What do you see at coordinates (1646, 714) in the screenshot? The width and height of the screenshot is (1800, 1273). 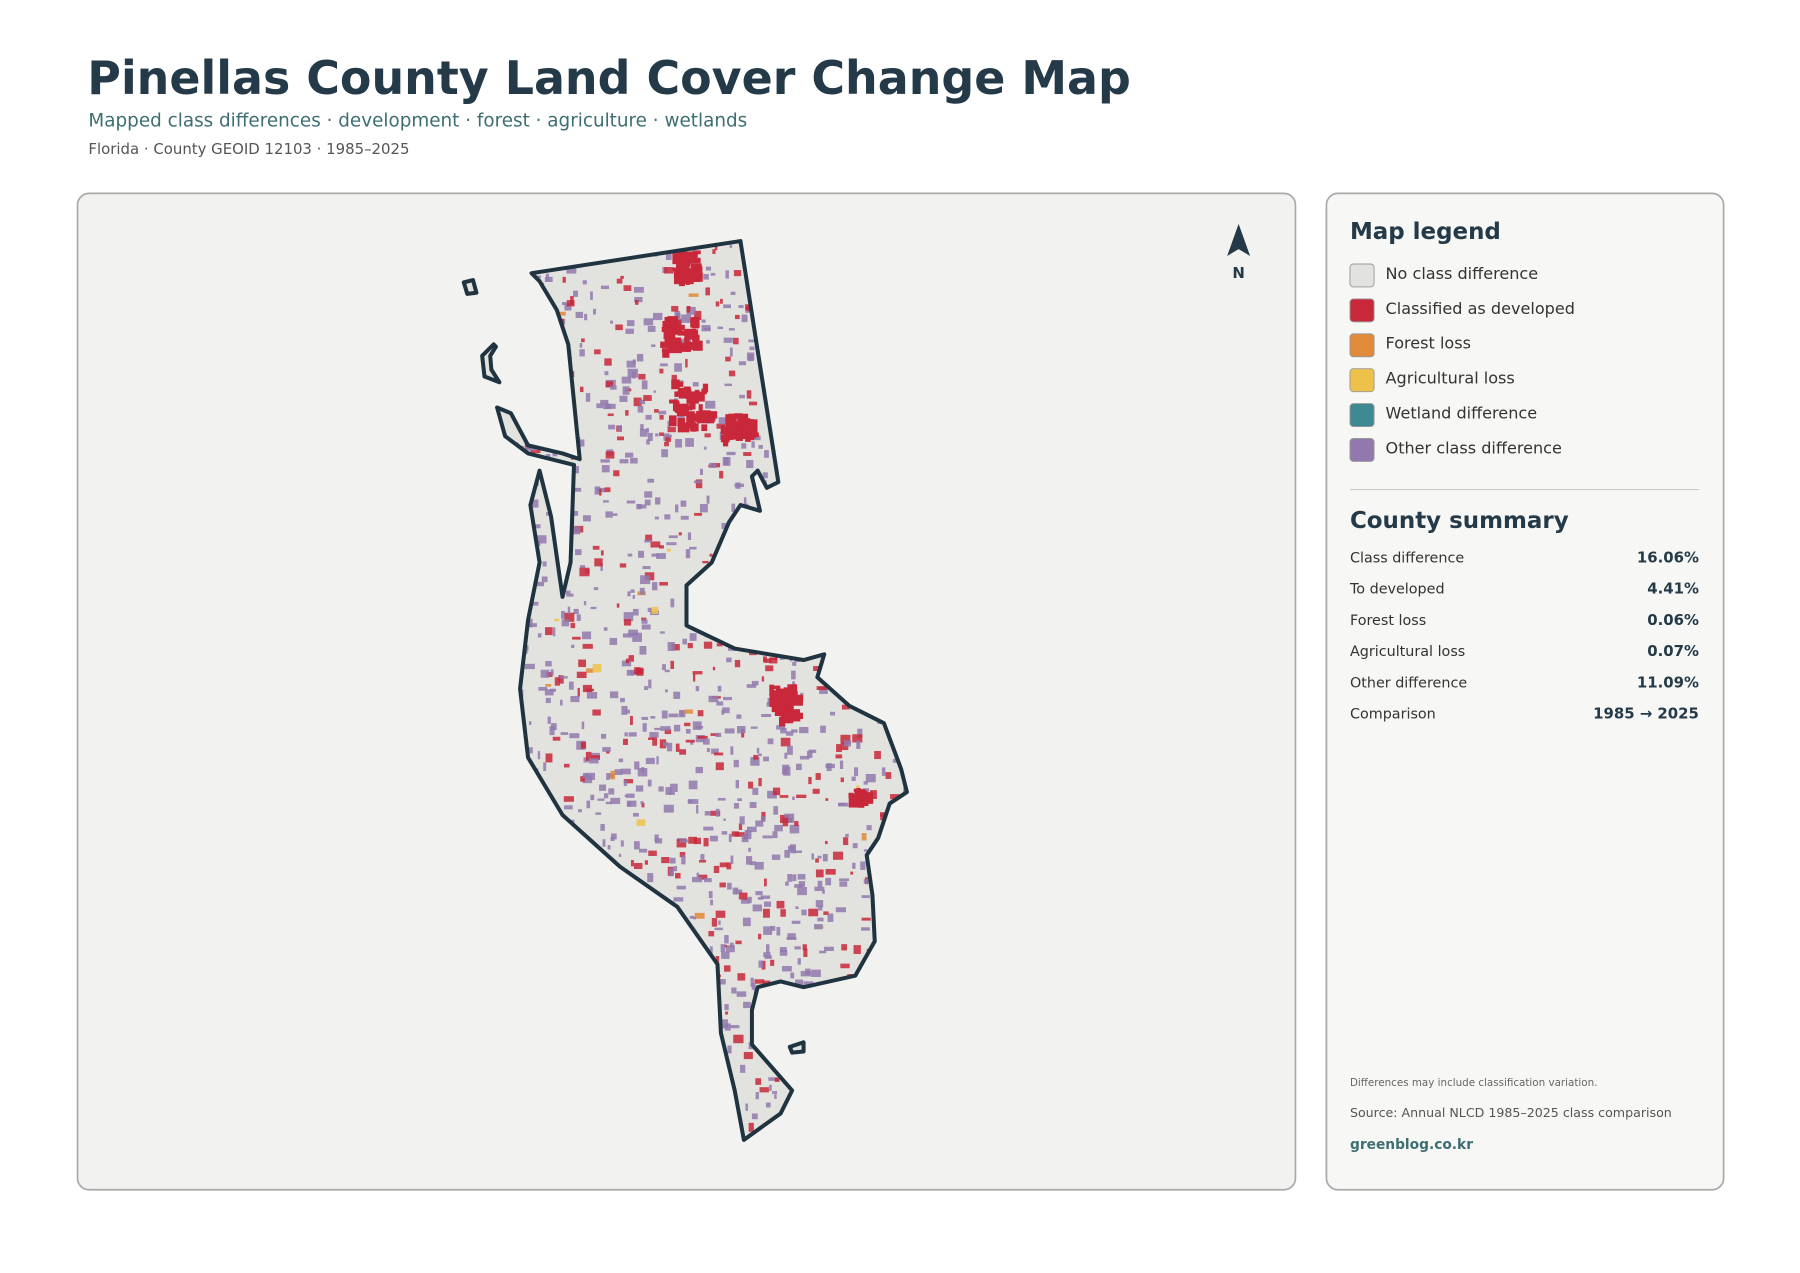 I see `summary-value: 1985 → 2025` at bounding box center [1646, 714].